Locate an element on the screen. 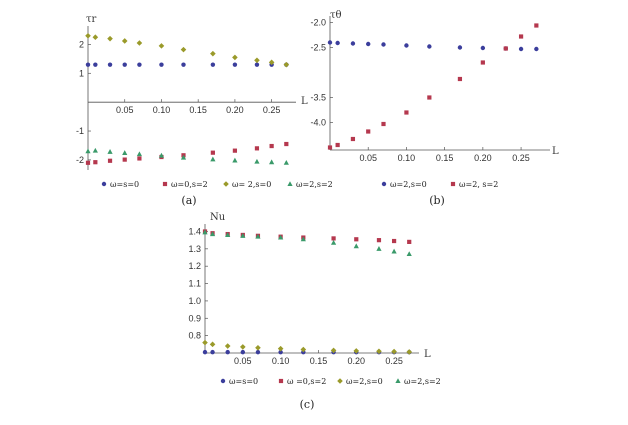  y-axis-label: τr is located at coordinates (91, 19).